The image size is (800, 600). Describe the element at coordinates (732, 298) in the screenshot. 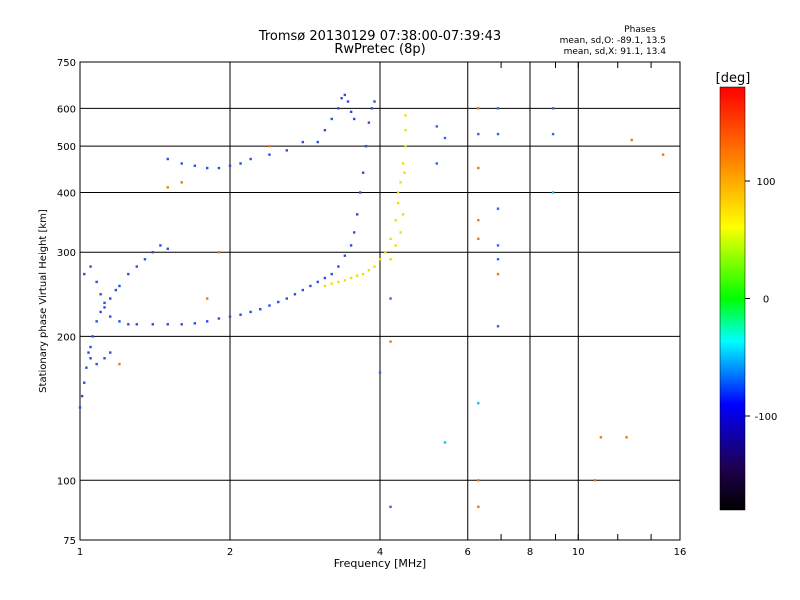

I see `colorbar` at that location.